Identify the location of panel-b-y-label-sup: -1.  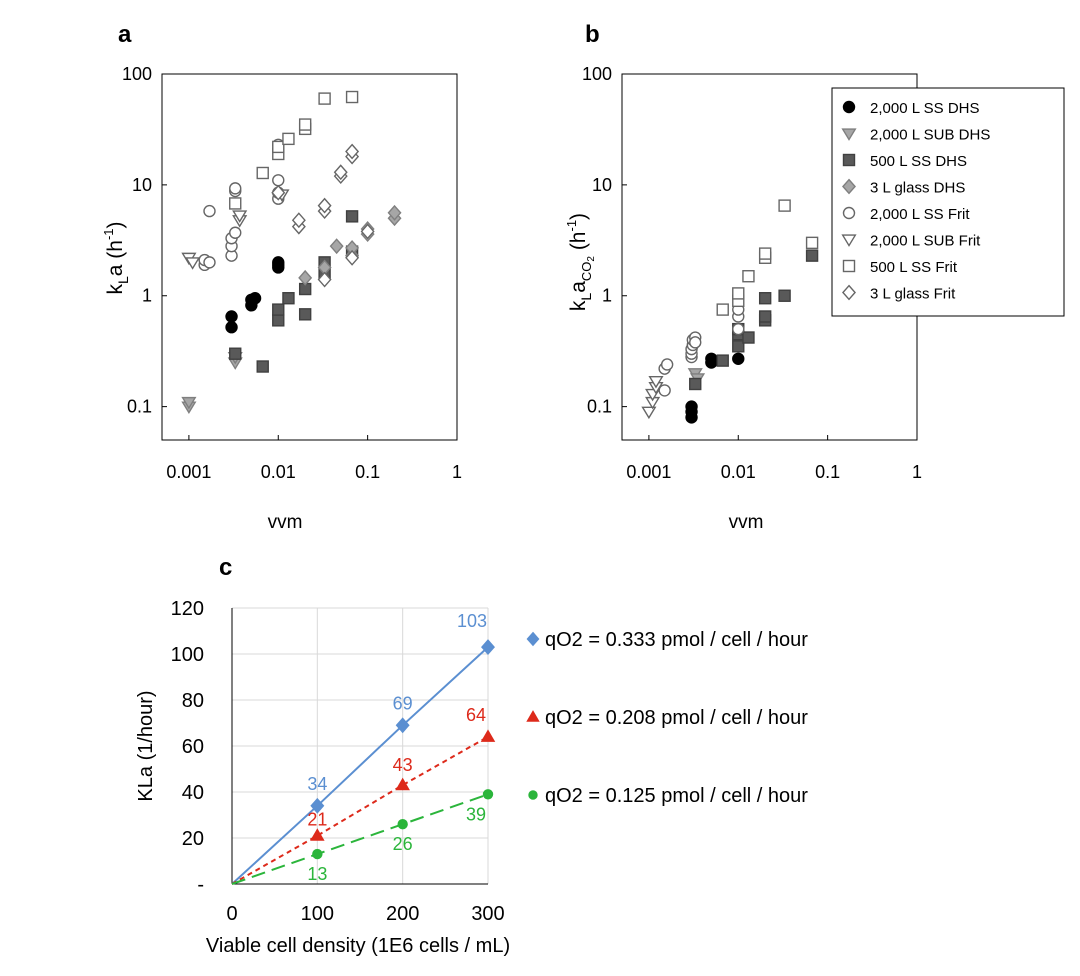
(571, 226).